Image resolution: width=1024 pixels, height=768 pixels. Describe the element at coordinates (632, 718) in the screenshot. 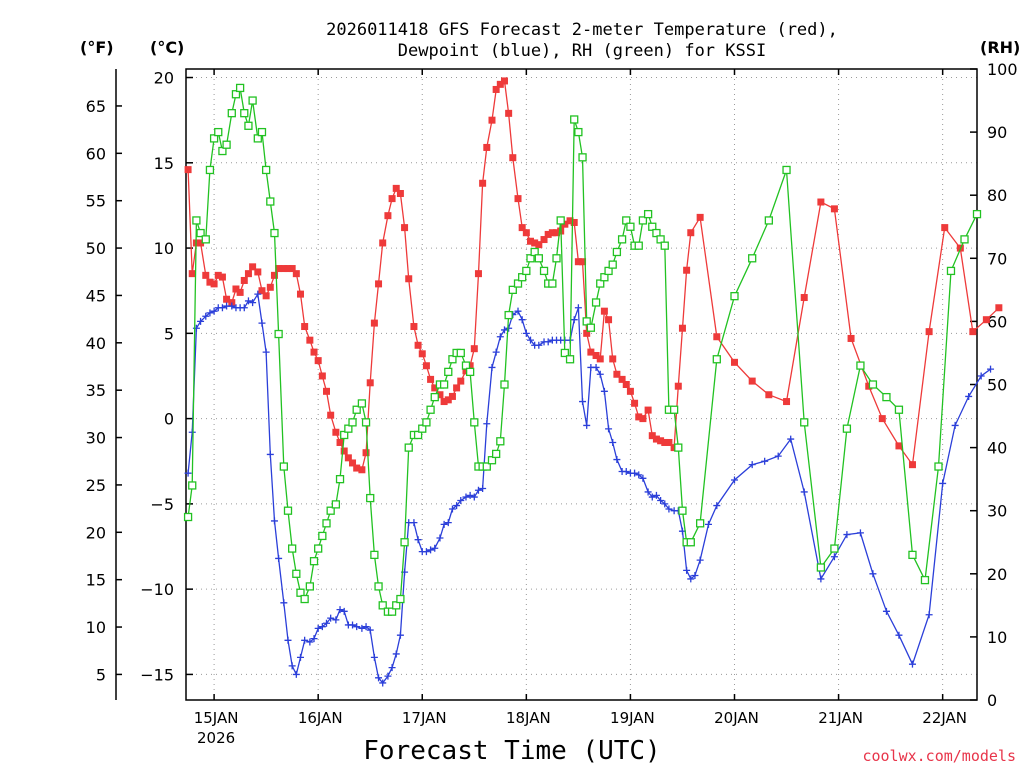

I see `date-tick-label: 19JAN` at that location.